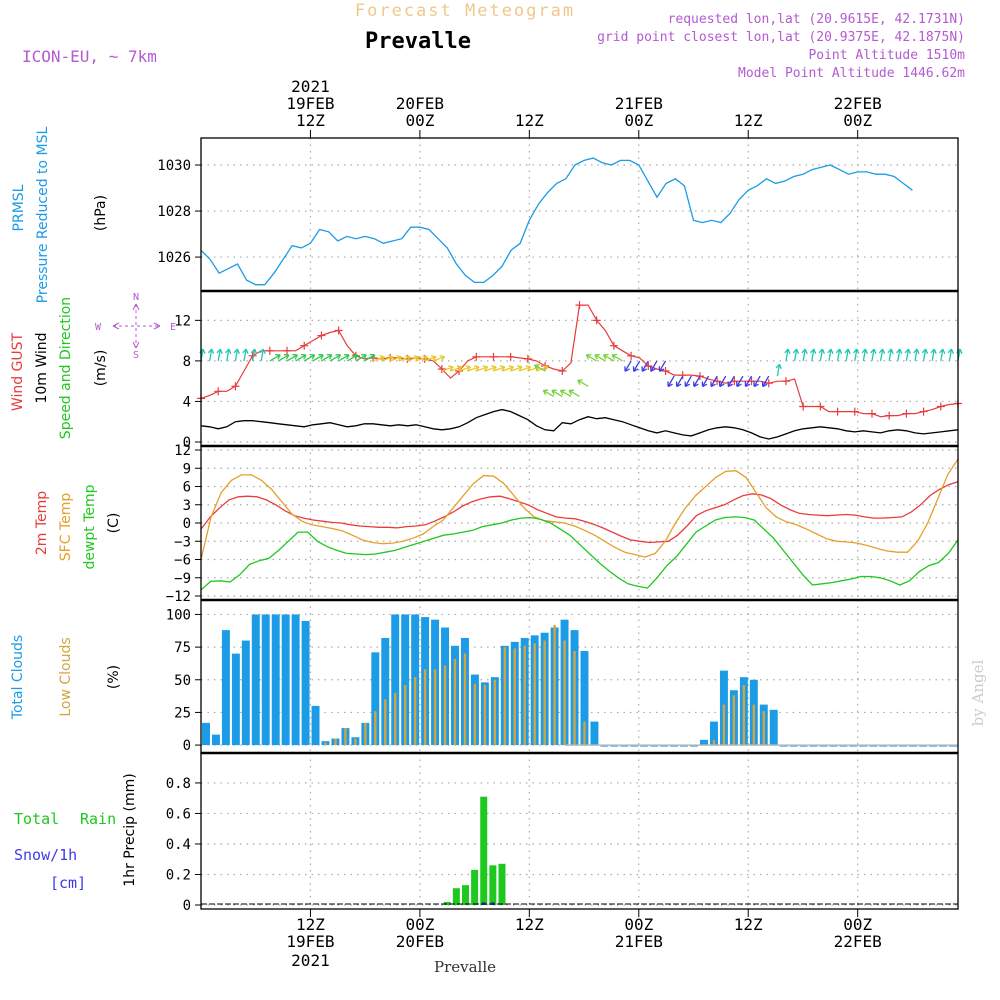  I want to click on cm-label: [cm], so click(68, 883).